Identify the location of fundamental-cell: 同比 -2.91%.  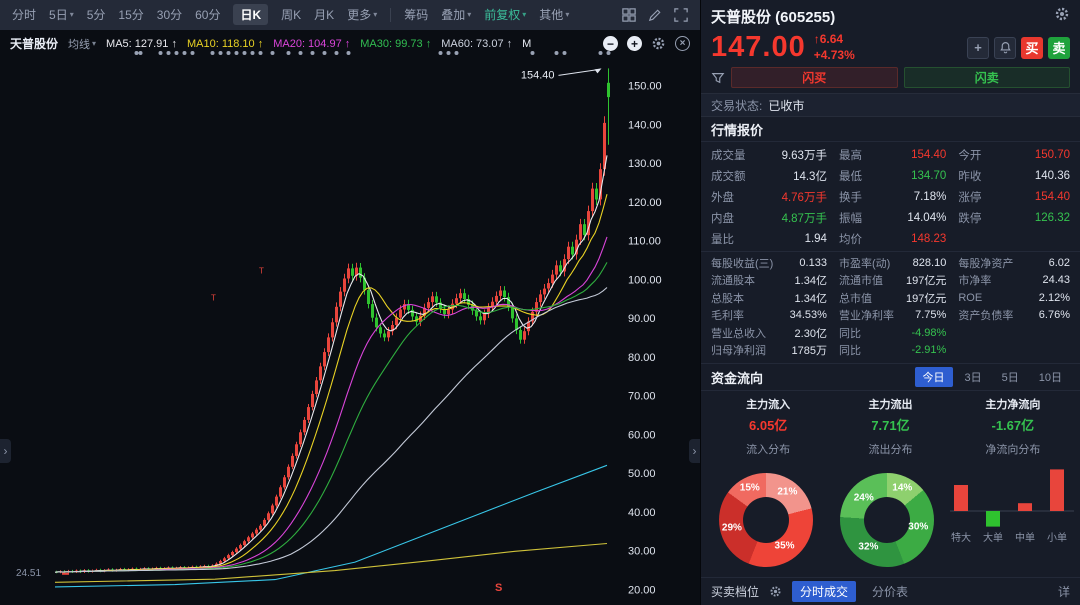
(892, 351).